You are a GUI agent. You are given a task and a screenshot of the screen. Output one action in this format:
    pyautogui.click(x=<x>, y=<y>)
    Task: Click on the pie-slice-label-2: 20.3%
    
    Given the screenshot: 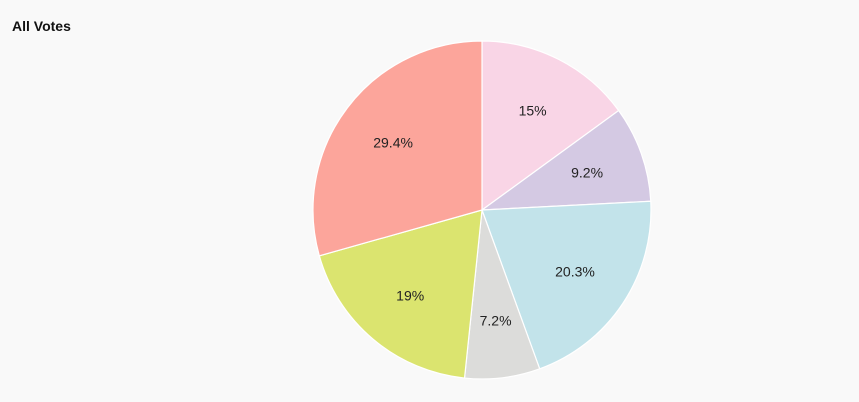 What is the action you would take?
    pyautogui.click(x=575, y=272)
    